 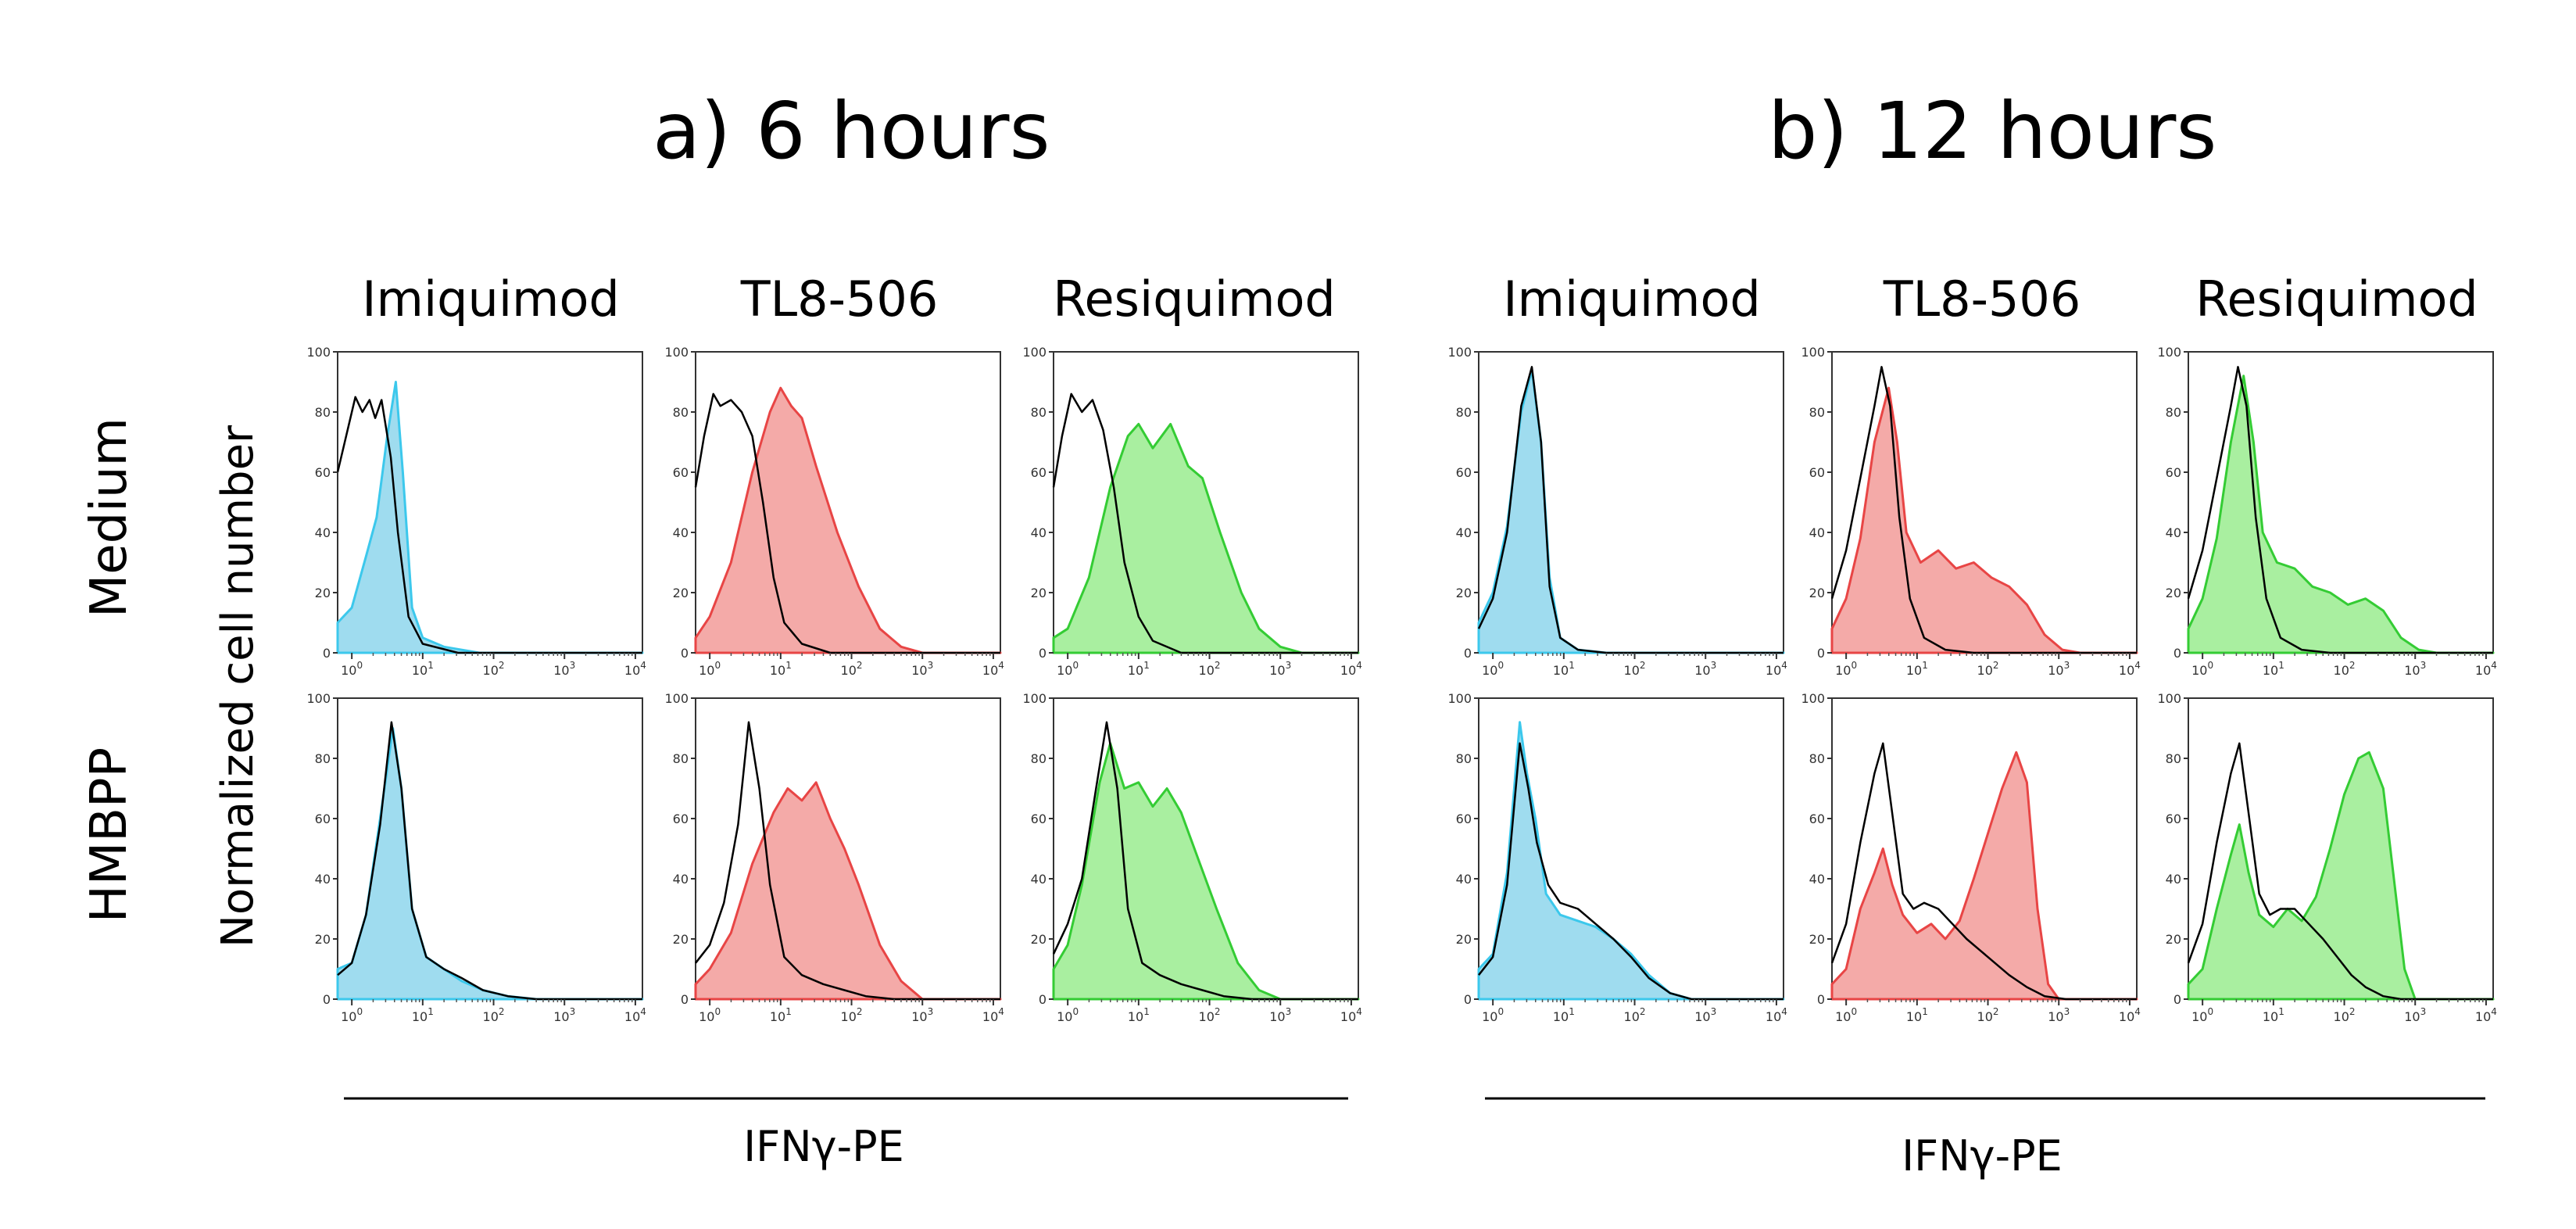 What do you see at coordinates (1464, 593) in the screenshot?
I see `subplot-b-medium-imiquimod-ytick-label-20: 20` at bounding box center [1464, 593].